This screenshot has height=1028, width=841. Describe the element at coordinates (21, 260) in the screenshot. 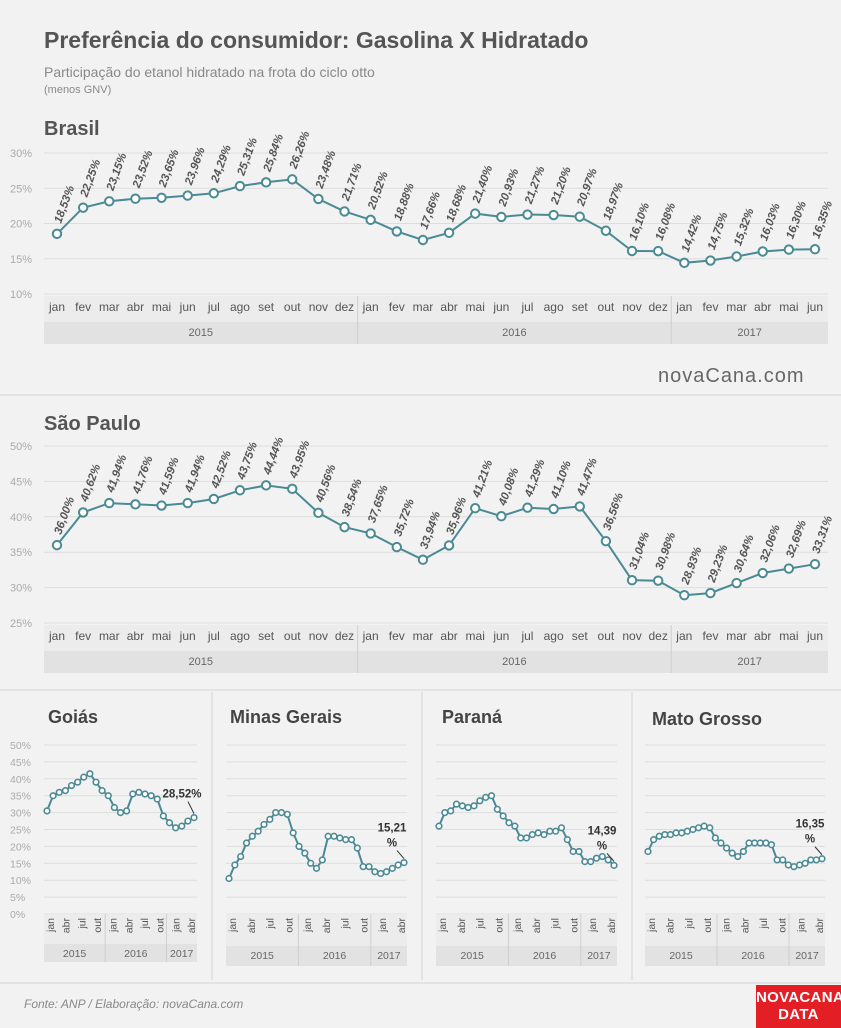

I see `y-tick-label: 15%` at that location.